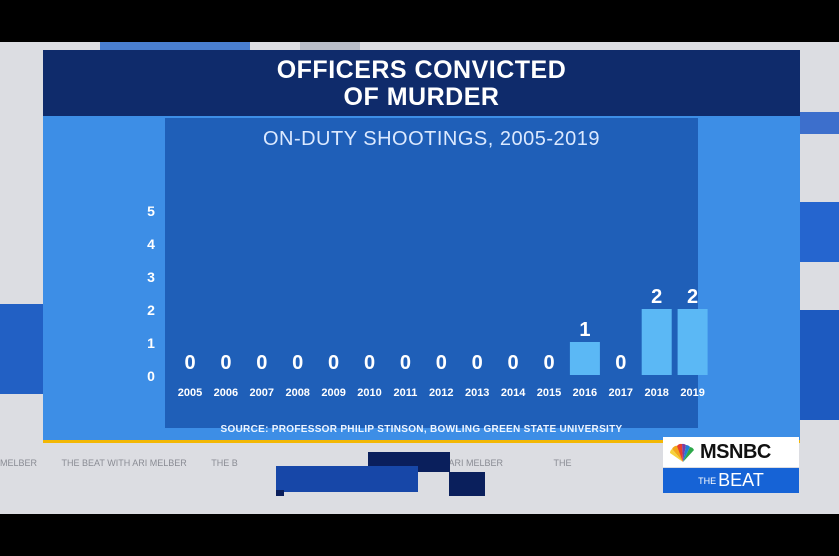  What do you see at coordinates (741, 480) in the screenshot?
I see `show-name: BEAT` at bounding box center [741, 480].